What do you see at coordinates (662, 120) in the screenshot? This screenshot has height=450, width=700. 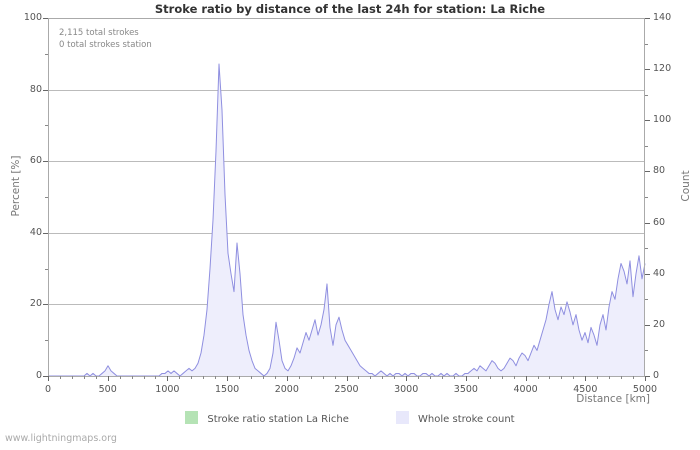 I see `y-axis-right-tick-label: 100` at bounding box center [662, 120].